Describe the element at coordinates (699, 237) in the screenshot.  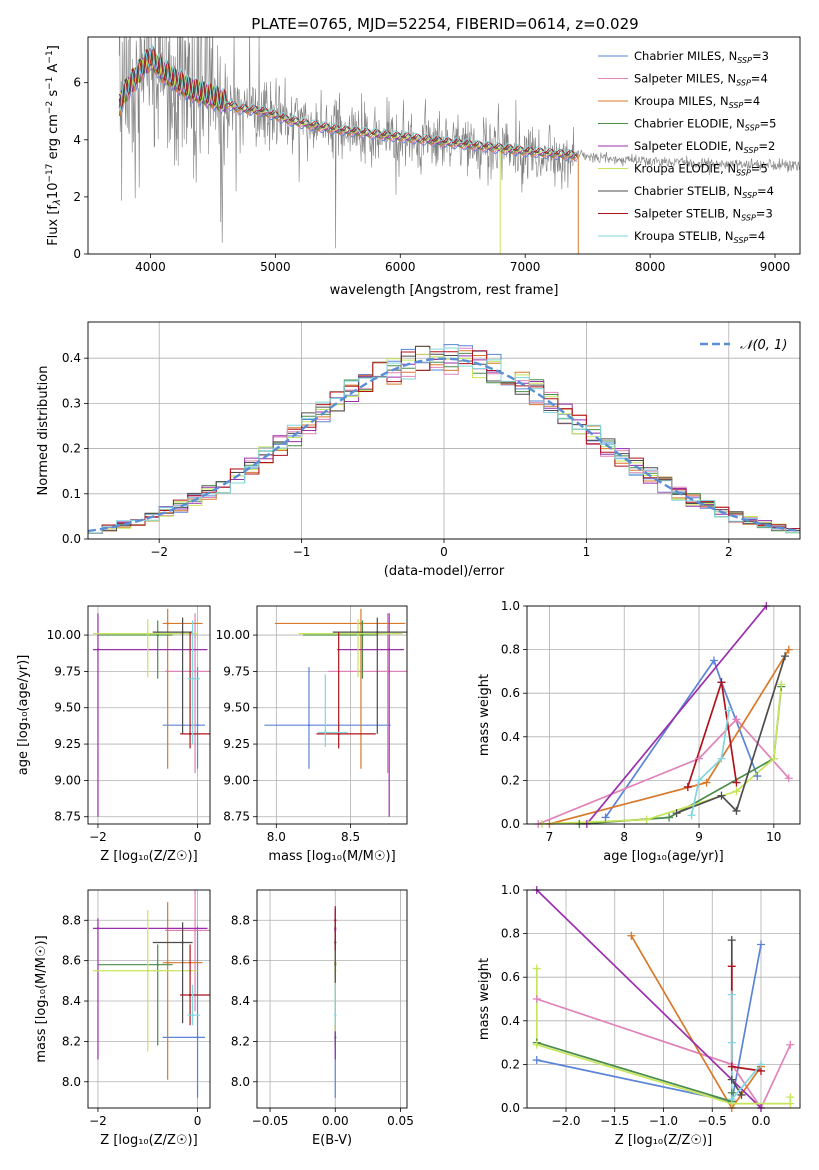
I see `legend-entry: Kroupa STELIB, NSSP=4` at that location.